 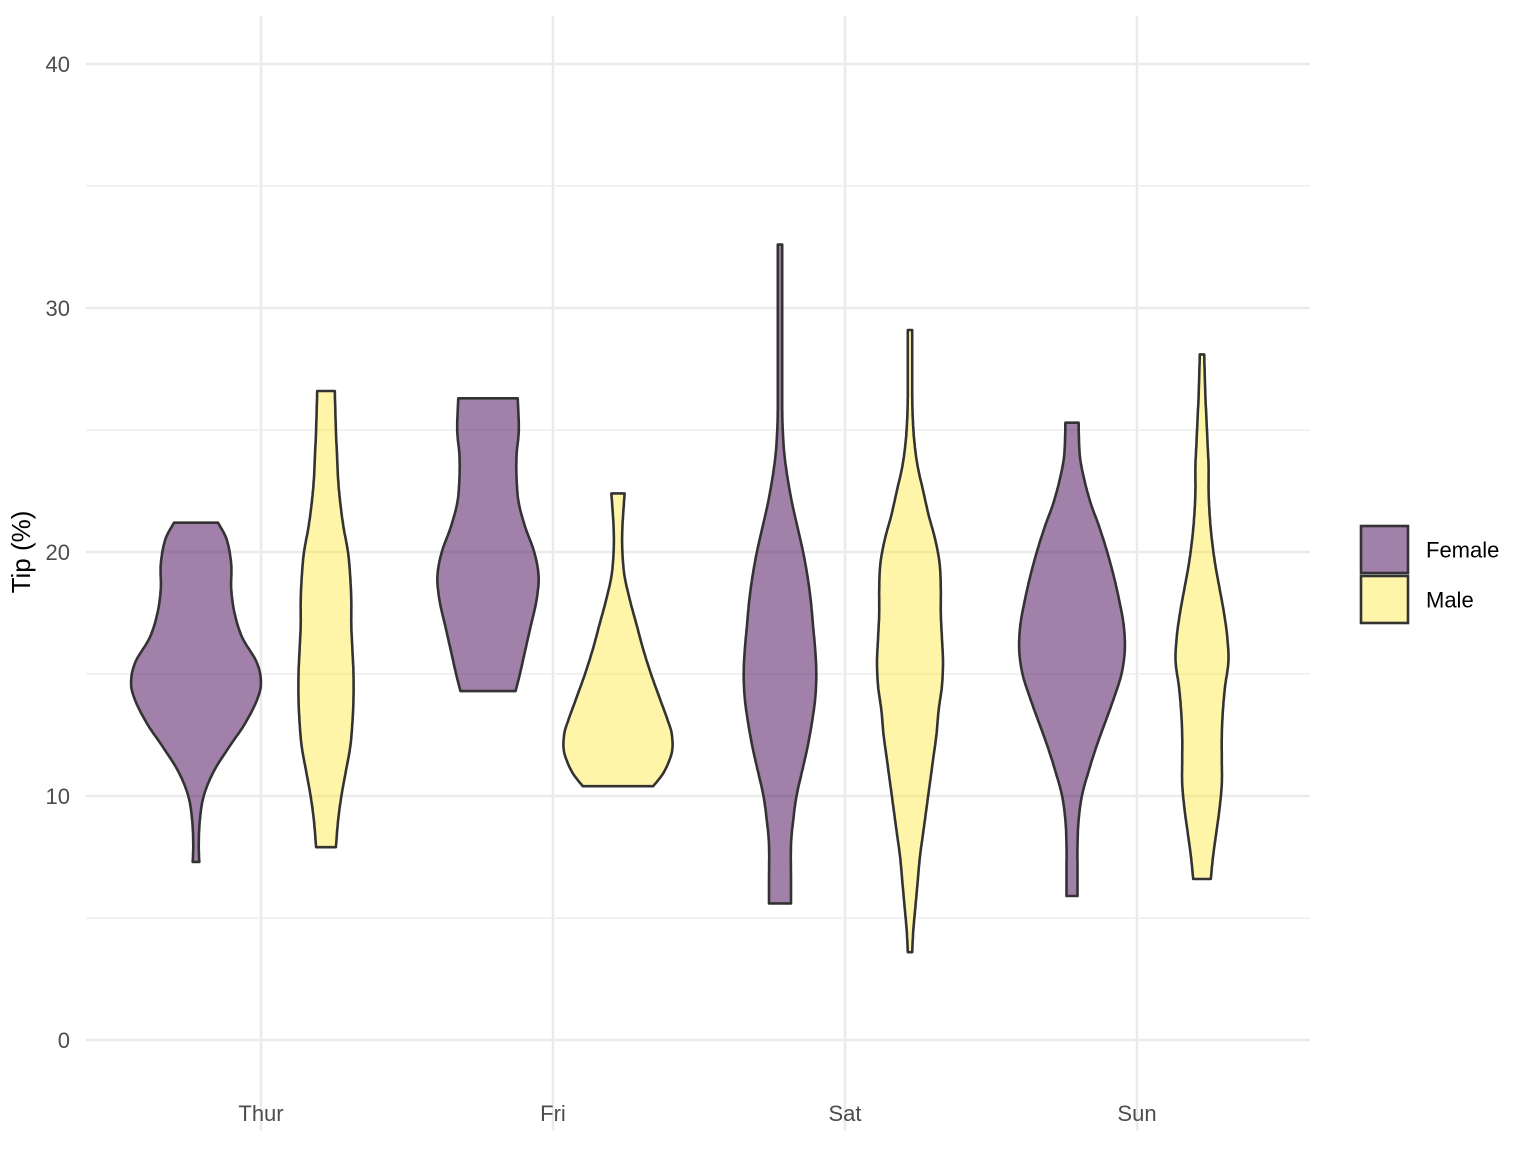 I want to click on violin-female-sat, so click(x=780, y=574).